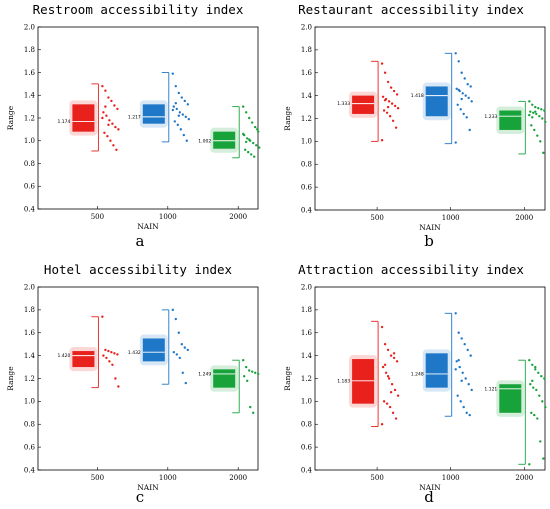 The width and height of the screenshot is (550, 509). I want to click on x-tick-label: 500, so click(376, 218).